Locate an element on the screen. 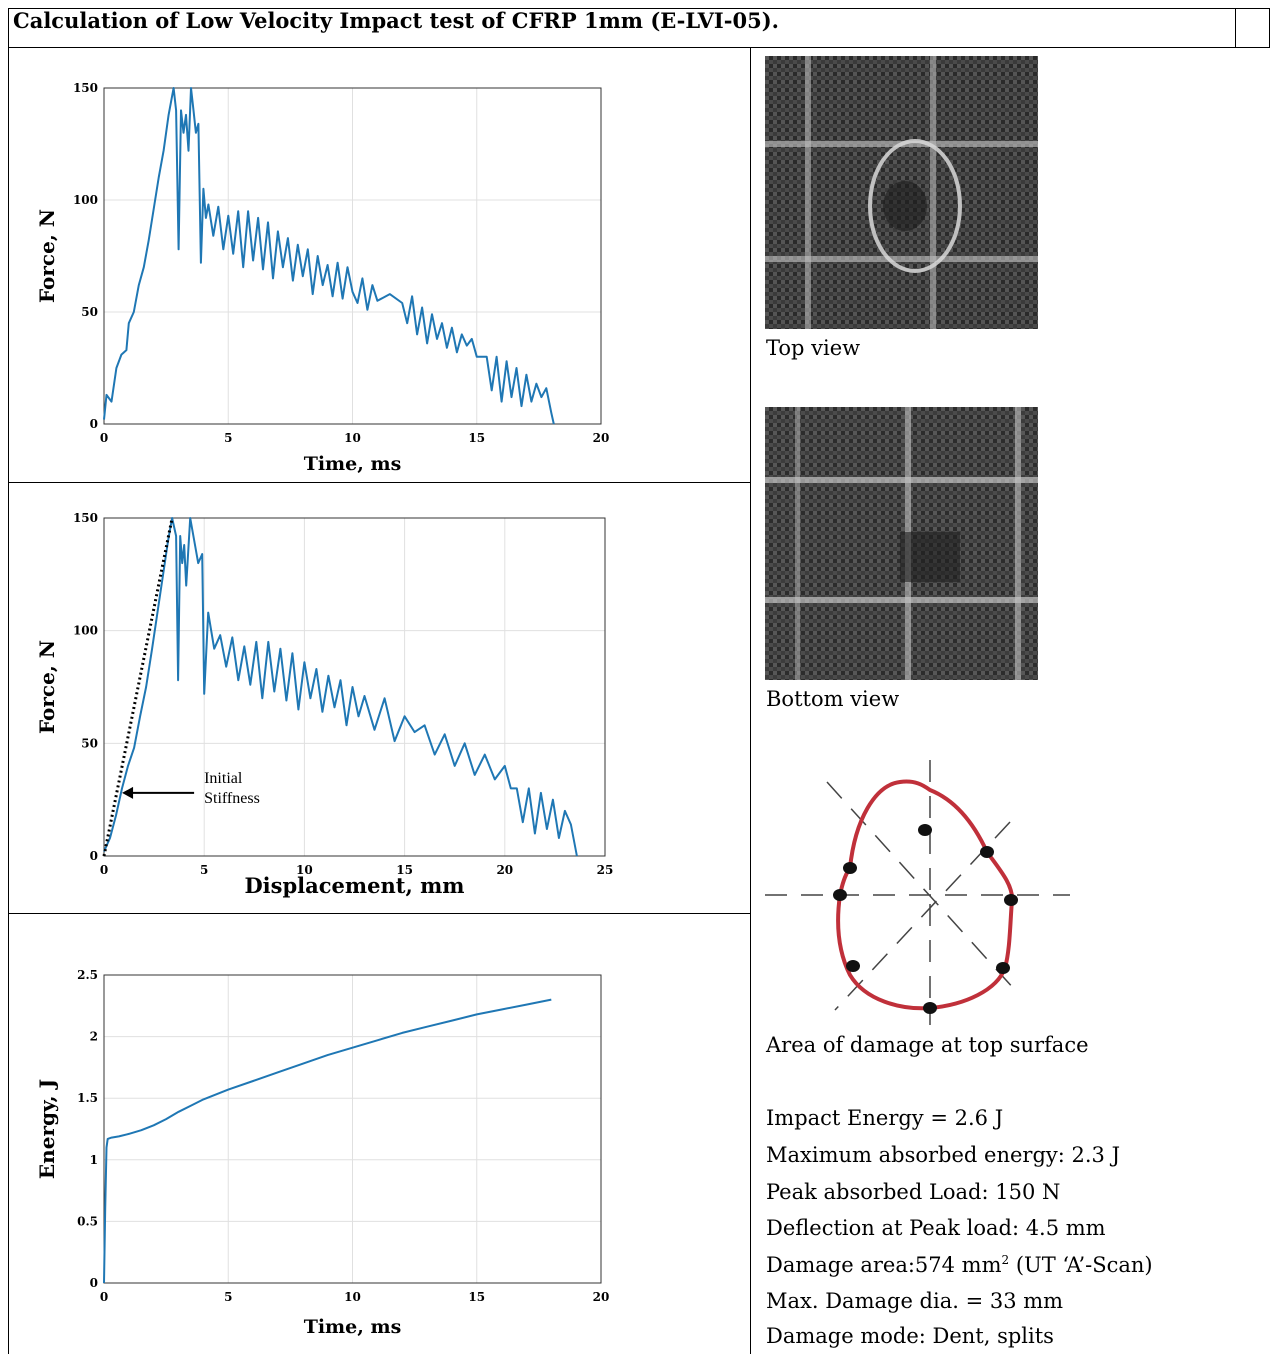  damage-area-caption: Area of damage at top surface is located at coordinates (927, 1045).